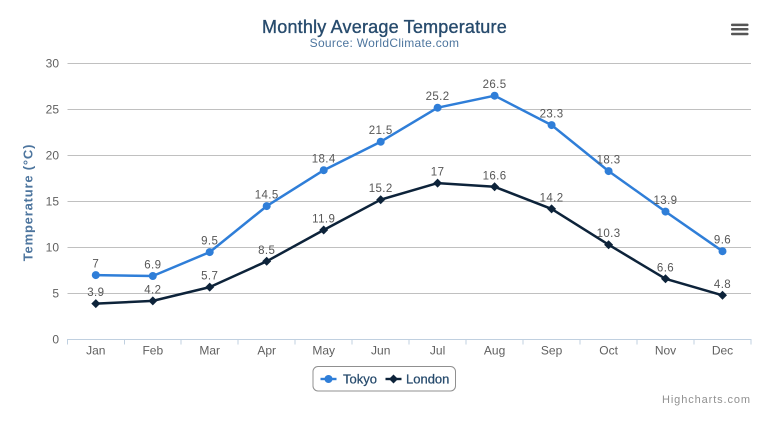 Image resolution: width=769 pixels, height=421 pixels. Describe the element at coordinates (438, 97) in the screenshot. I see `svg-text: 25.2` at that location.